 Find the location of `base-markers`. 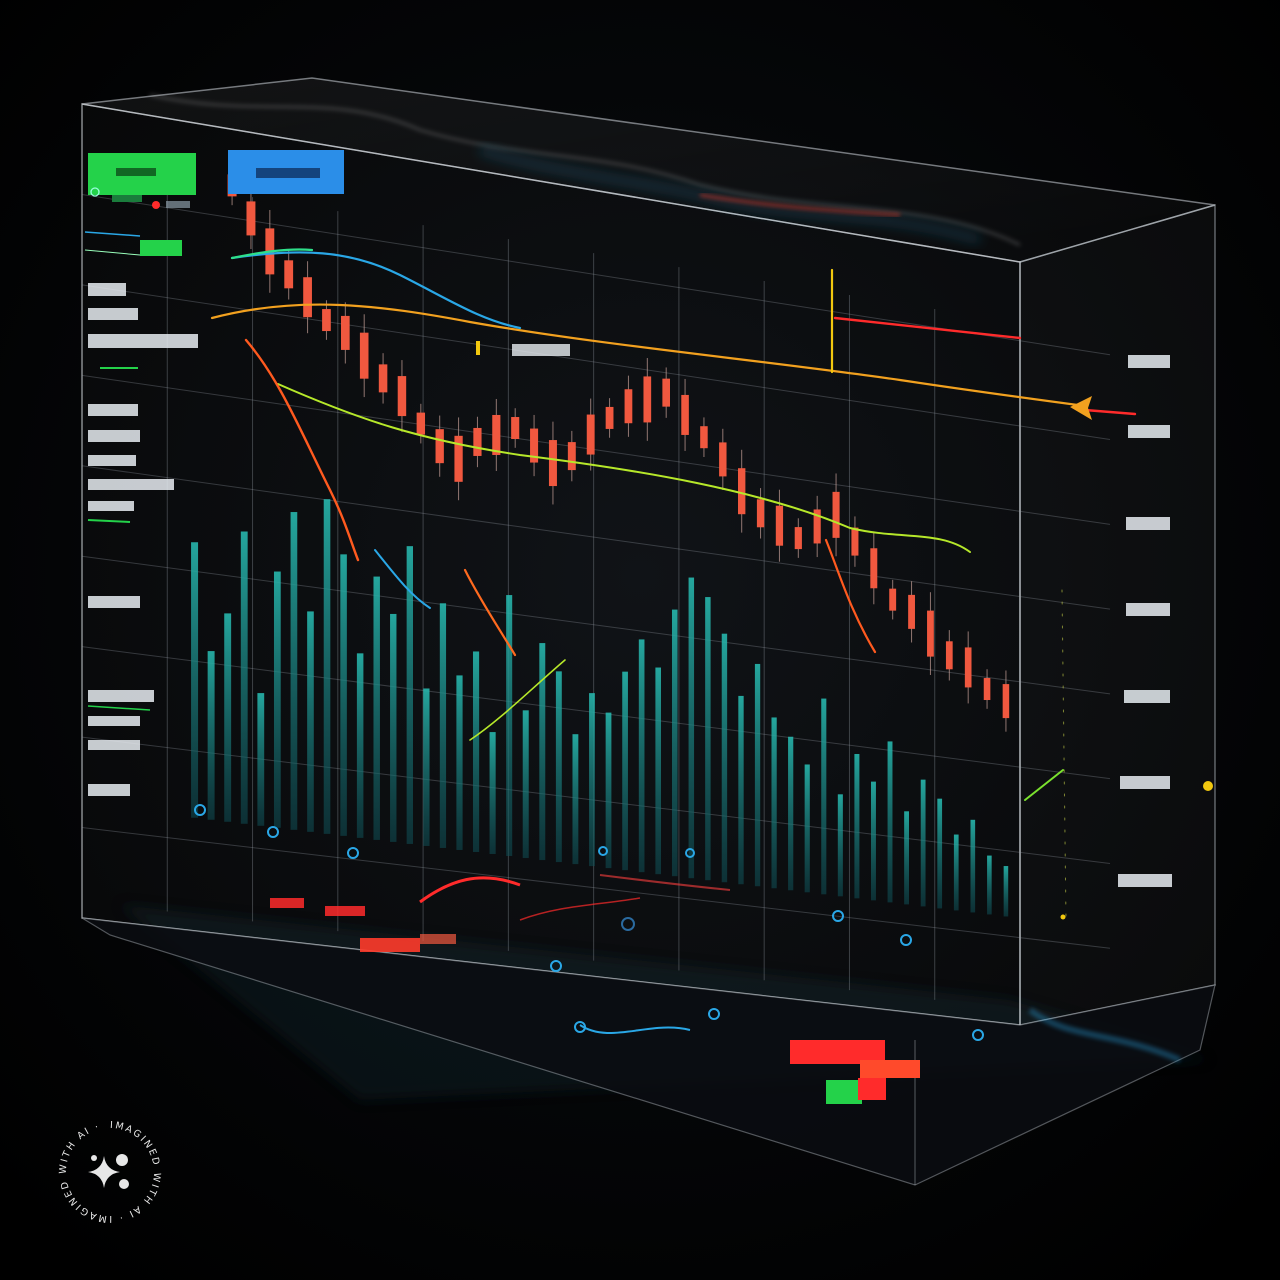

base-markers is located at coordinates (589, 922).